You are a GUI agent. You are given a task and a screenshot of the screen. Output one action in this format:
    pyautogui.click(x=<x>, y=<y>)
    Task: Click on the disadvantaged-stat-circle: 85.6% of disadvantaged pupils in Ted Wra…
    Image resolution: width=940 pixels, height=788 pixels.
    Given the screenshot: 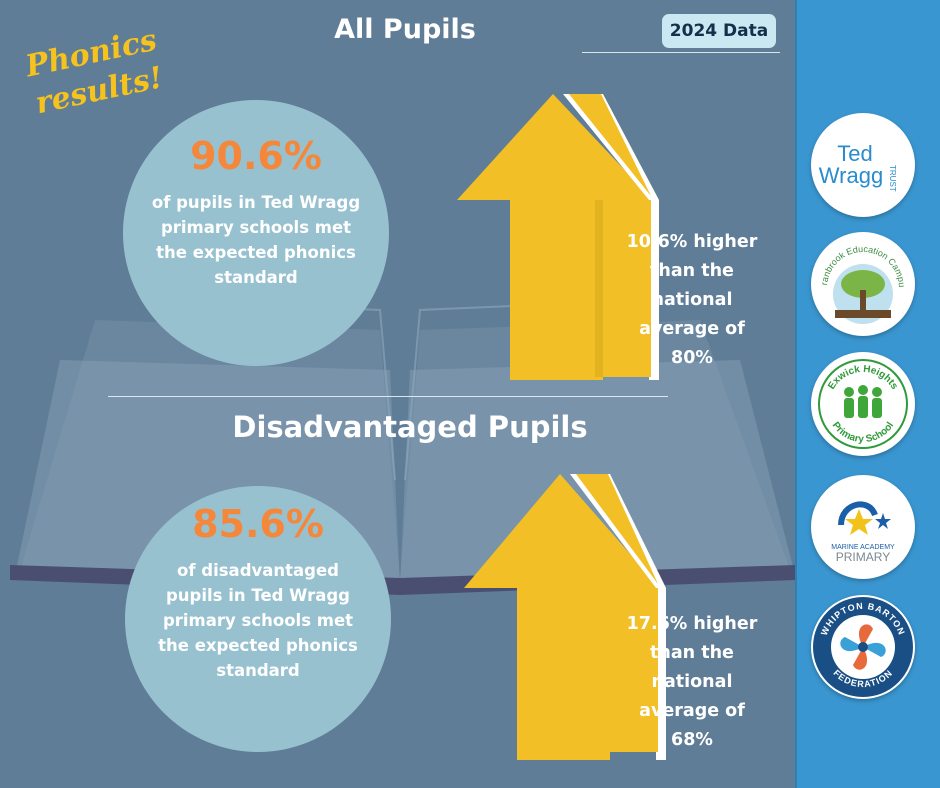 What is the action you would take?
    pyautogui.click(x=258, y=619)
    